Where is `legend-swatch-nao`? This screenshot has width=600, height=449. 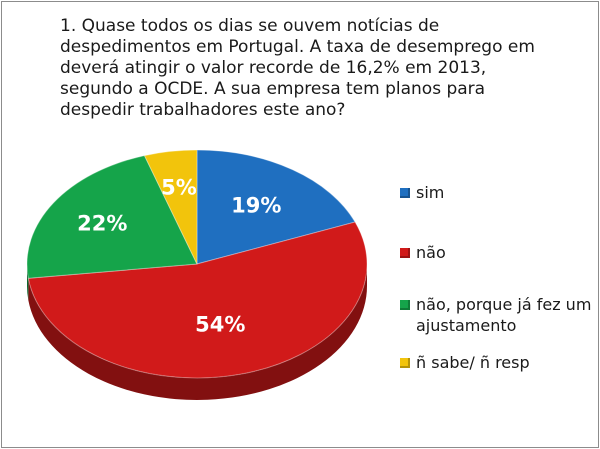
legend-swatch-nao is located at coordinates (405, 253).